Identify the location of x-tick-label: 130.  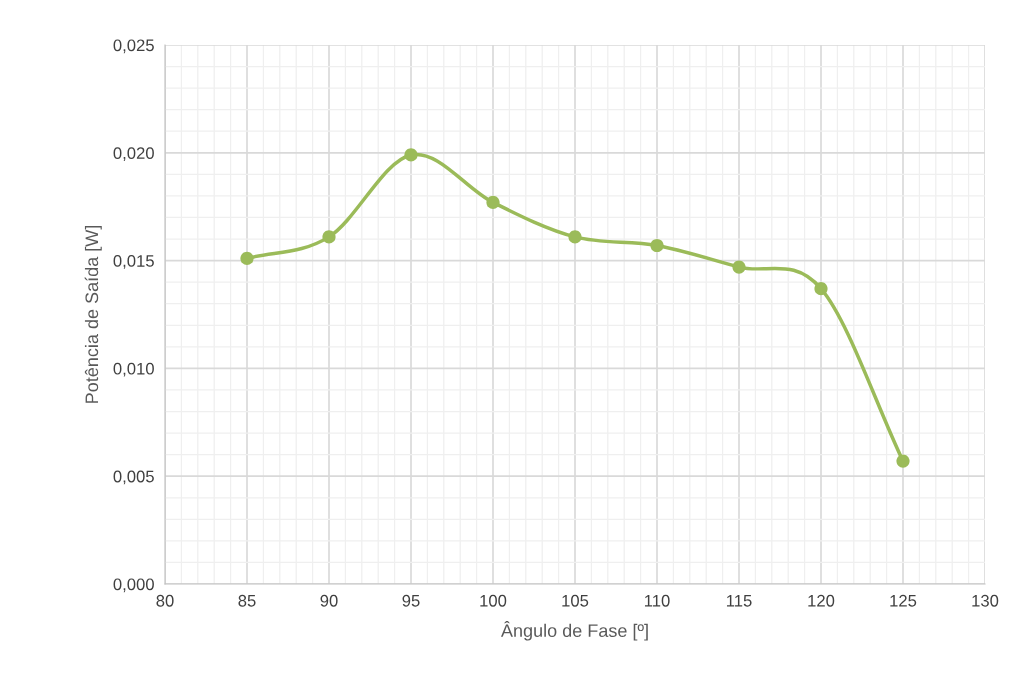
(985, 600).